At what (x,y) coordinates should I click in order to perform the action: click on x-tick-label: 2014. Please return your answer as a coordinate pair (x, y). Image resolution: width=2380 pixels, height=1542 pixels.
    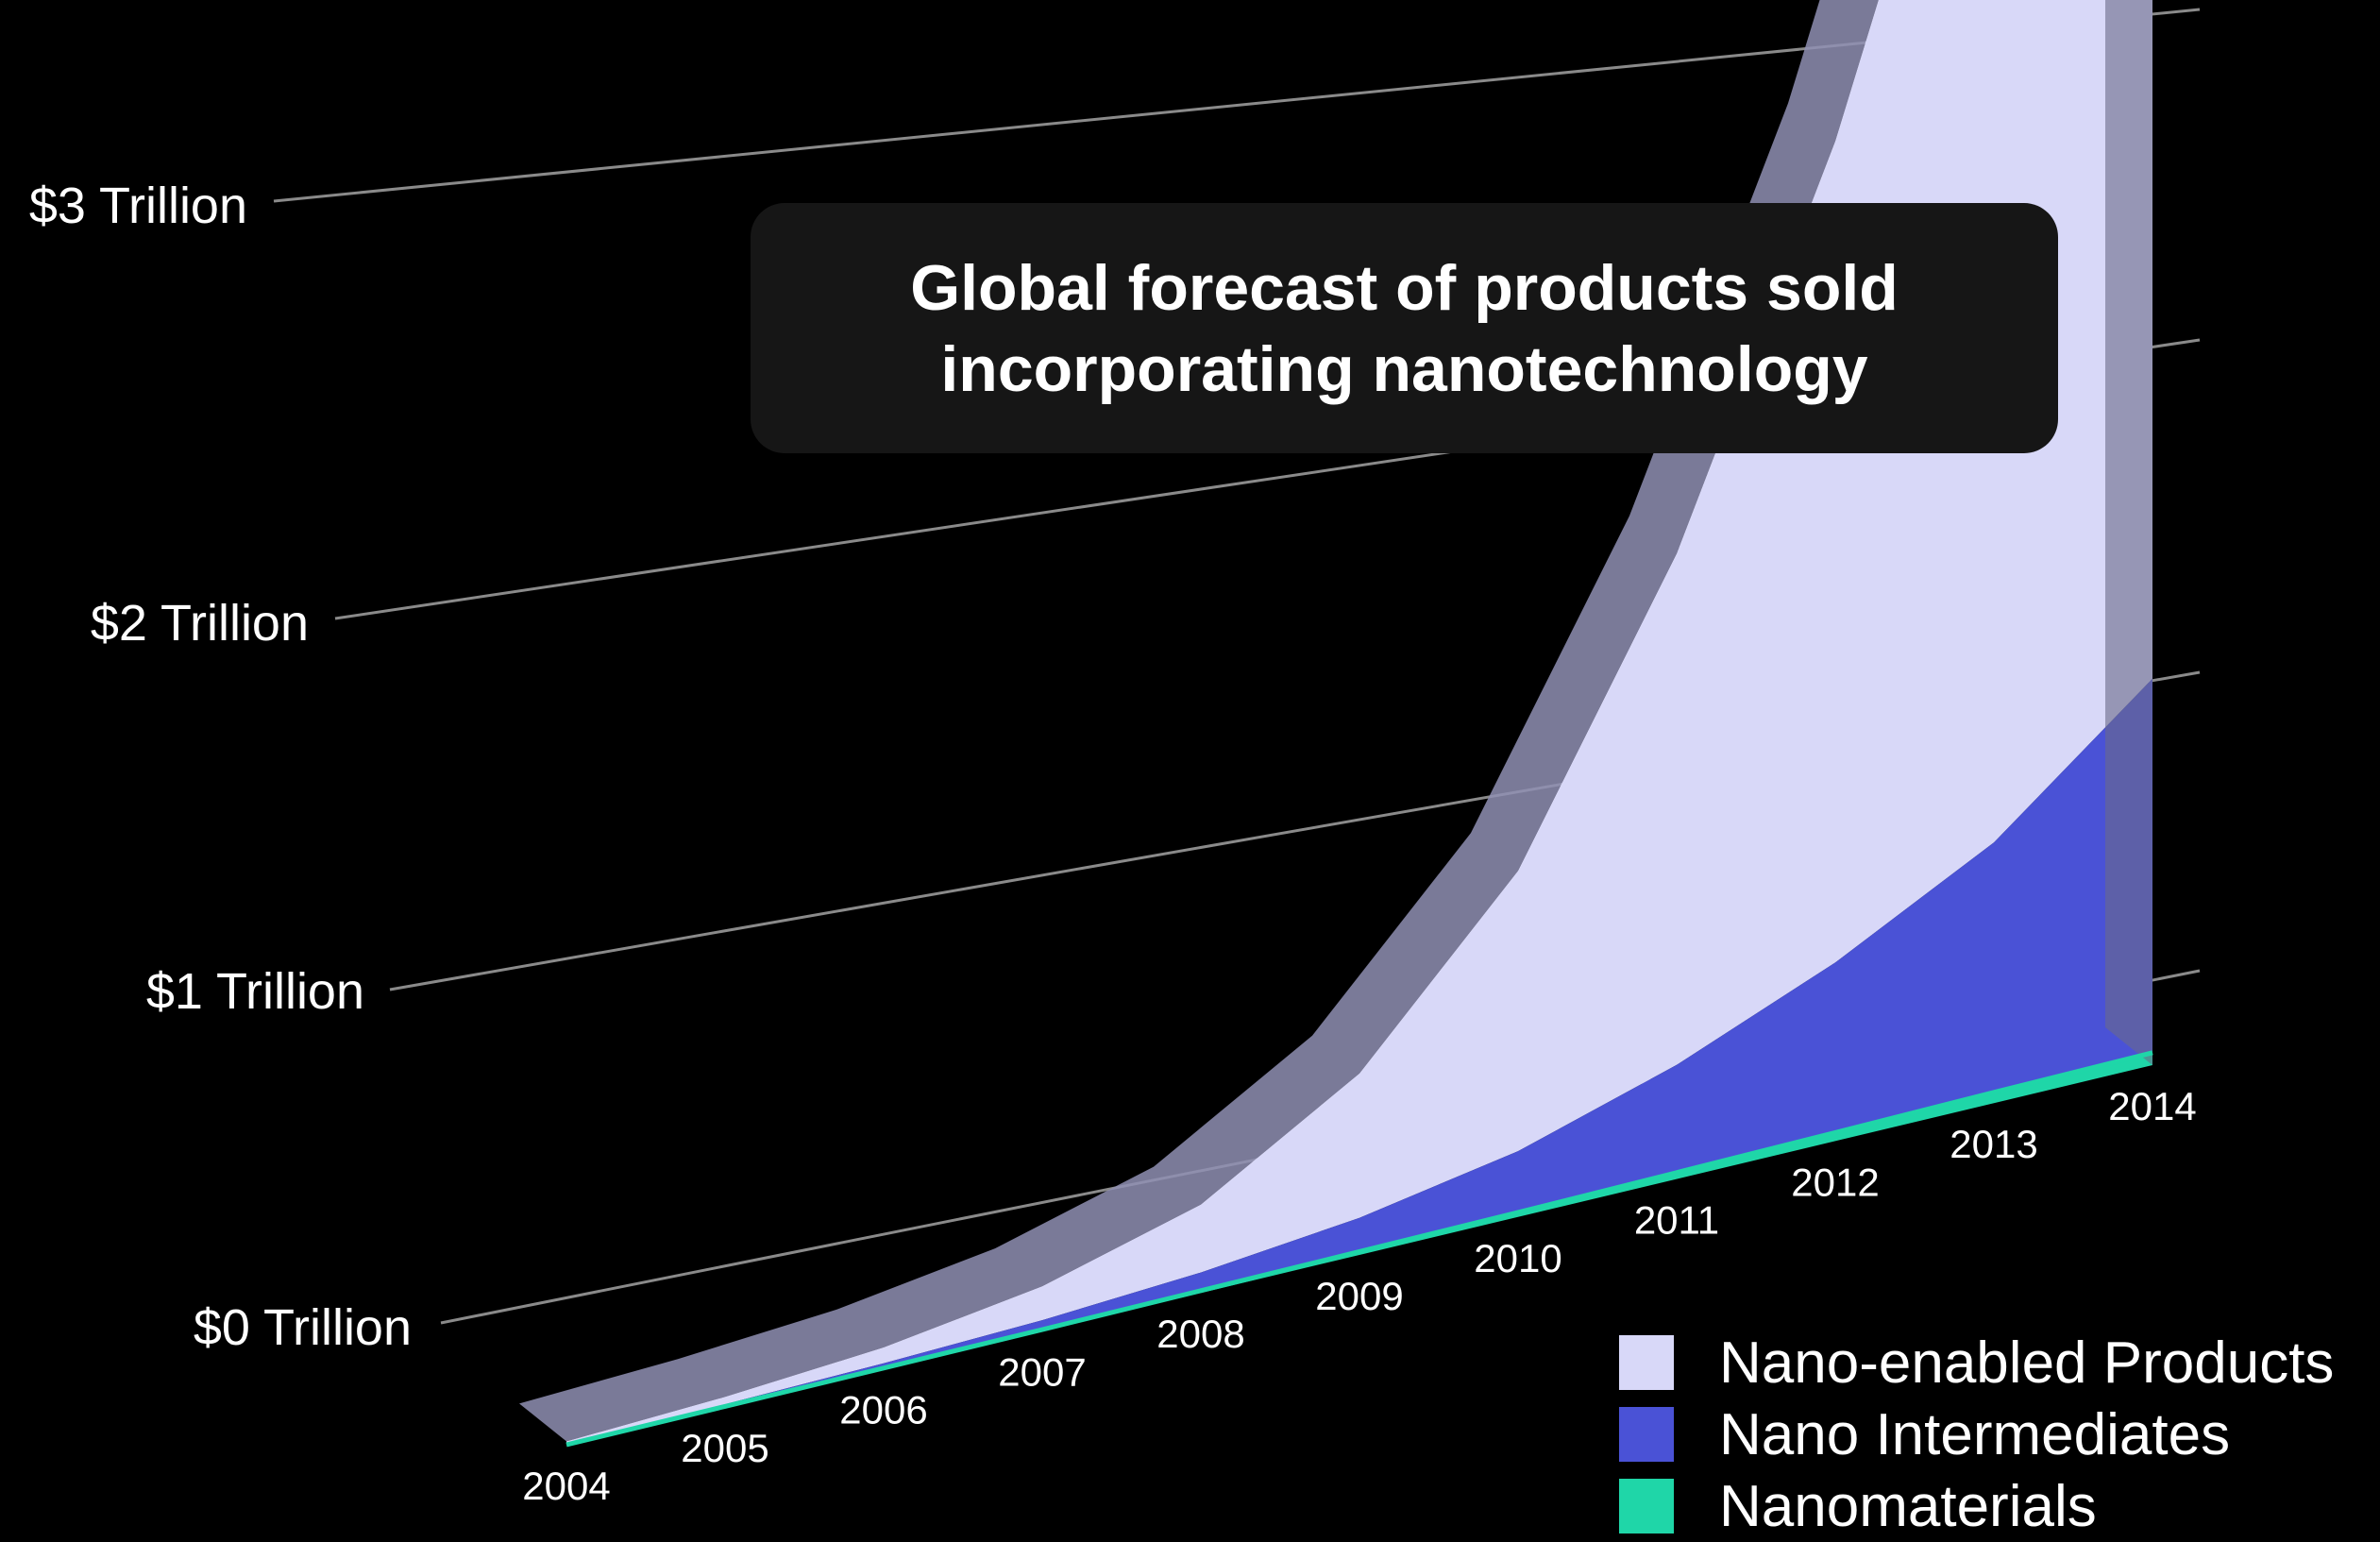
    Looking at the image, I should click on (2152, 1106).